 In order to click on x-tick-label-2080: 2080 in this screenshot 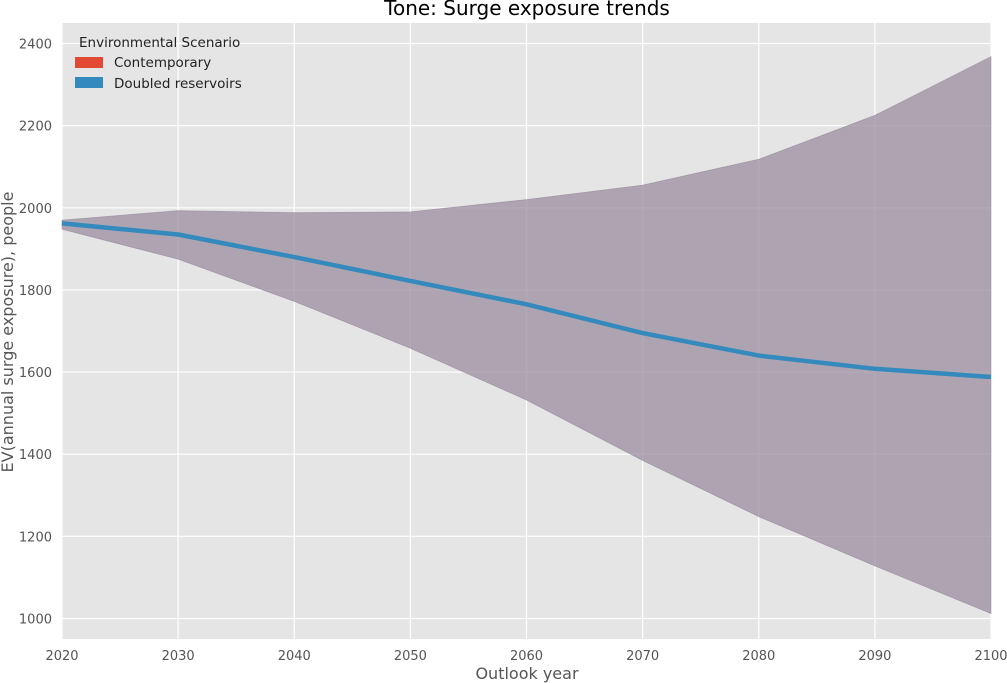, I will do `click(758, 656)`.